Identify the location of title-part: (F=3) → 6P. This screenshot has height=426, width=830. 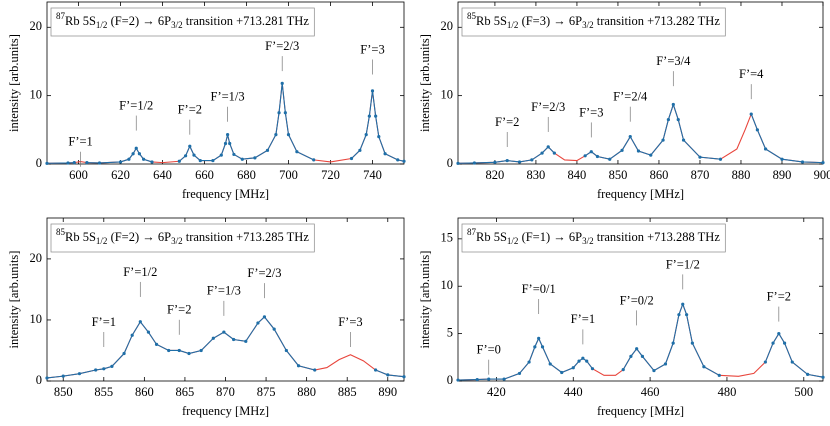
(550, 21).